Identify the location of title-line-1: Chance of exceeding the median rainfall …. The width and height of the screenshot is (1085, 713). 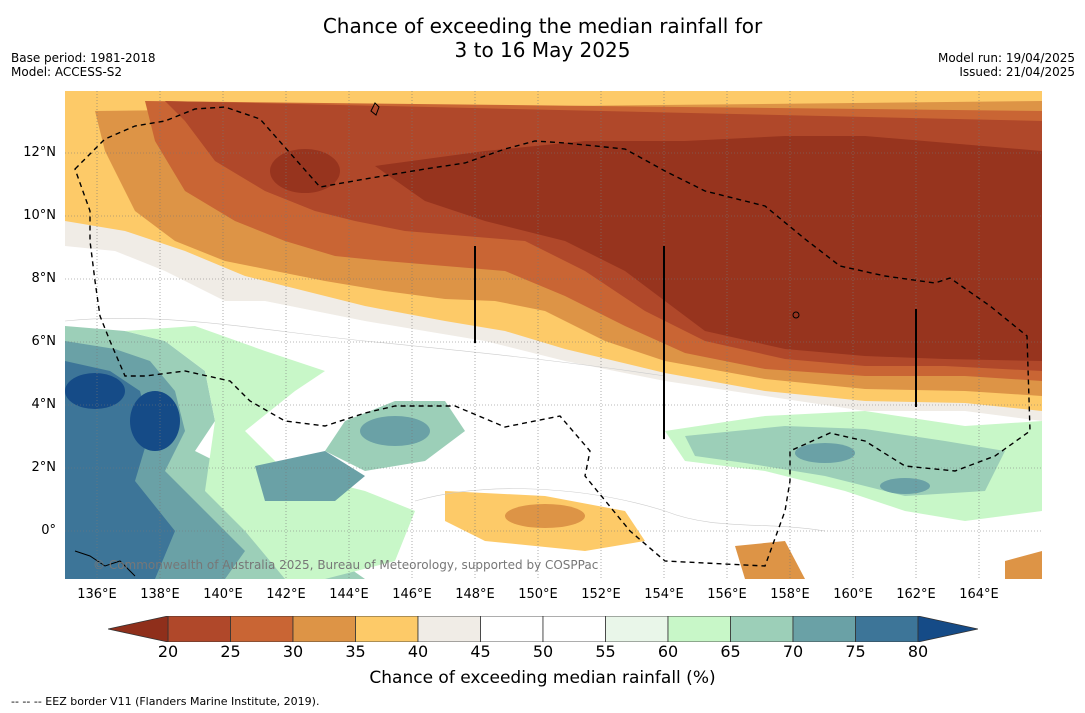
(542, 26).